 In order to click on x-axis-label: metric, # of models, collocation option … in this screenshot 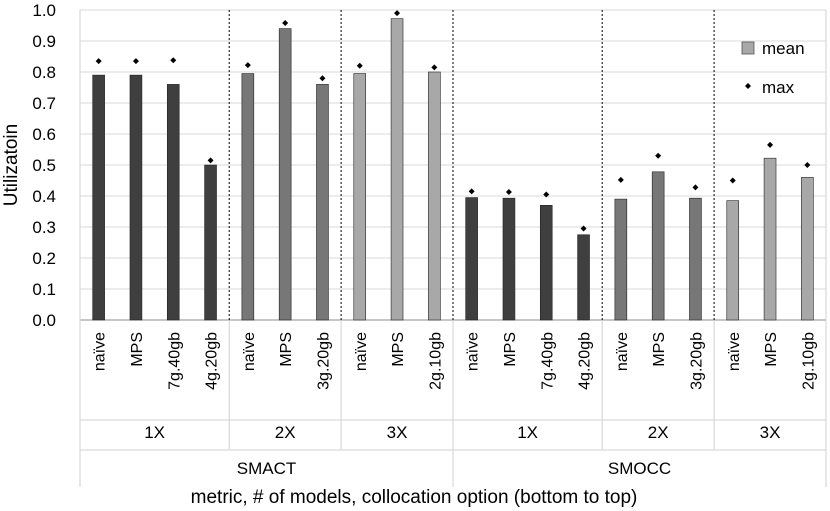, I will do `click(414, 497)`.